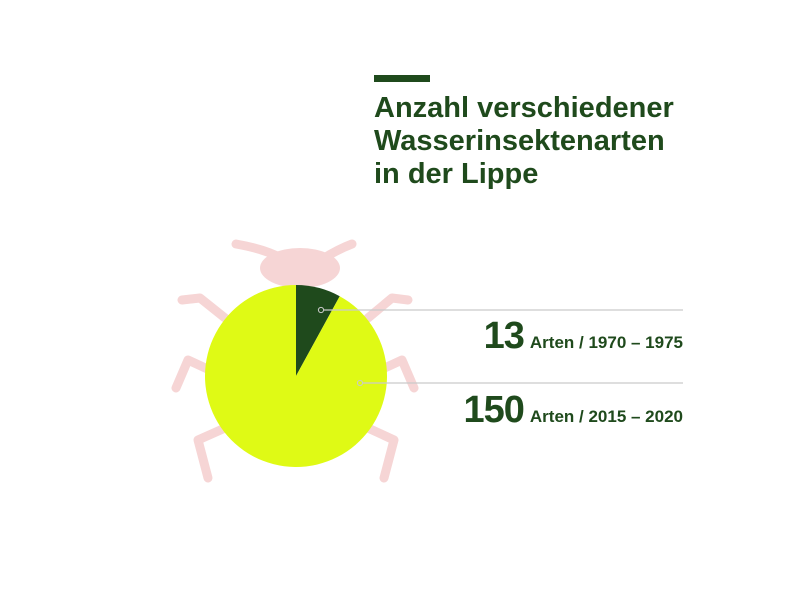 This screenshot has width=805, height=604. Describe the element at coordinates (606, 342) in the screenshot. I see `slice-desc-1970-1975: Arten / 1970 – 1975` at that location.